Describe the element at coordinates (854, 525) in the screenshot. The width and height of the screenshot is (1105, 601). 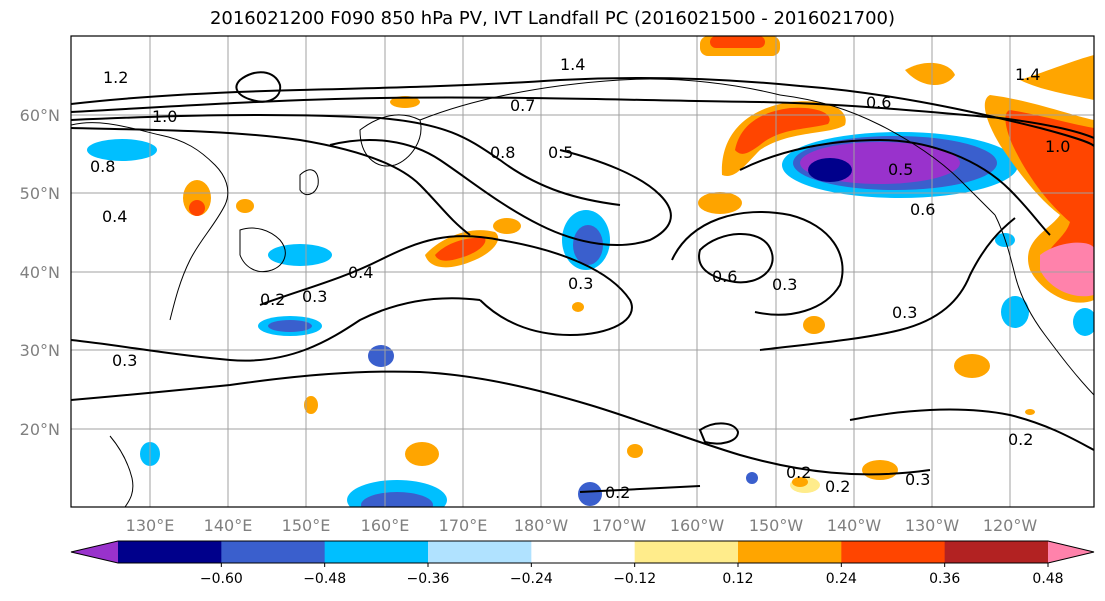
I see `lon-label: 140°W` at that location.